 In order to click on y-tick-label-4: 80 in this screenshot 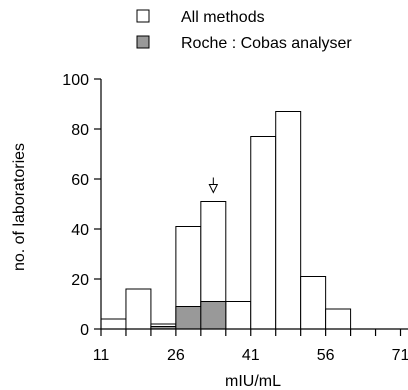, I will do `click(80, 130)`.